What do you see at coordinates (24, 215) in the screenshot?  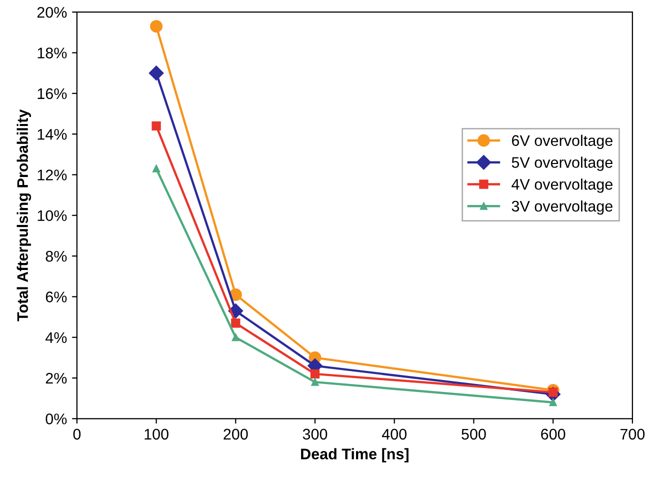 I see `y-axis-title: Total Afterpulsing Probability` at bounding box center [24, 215].